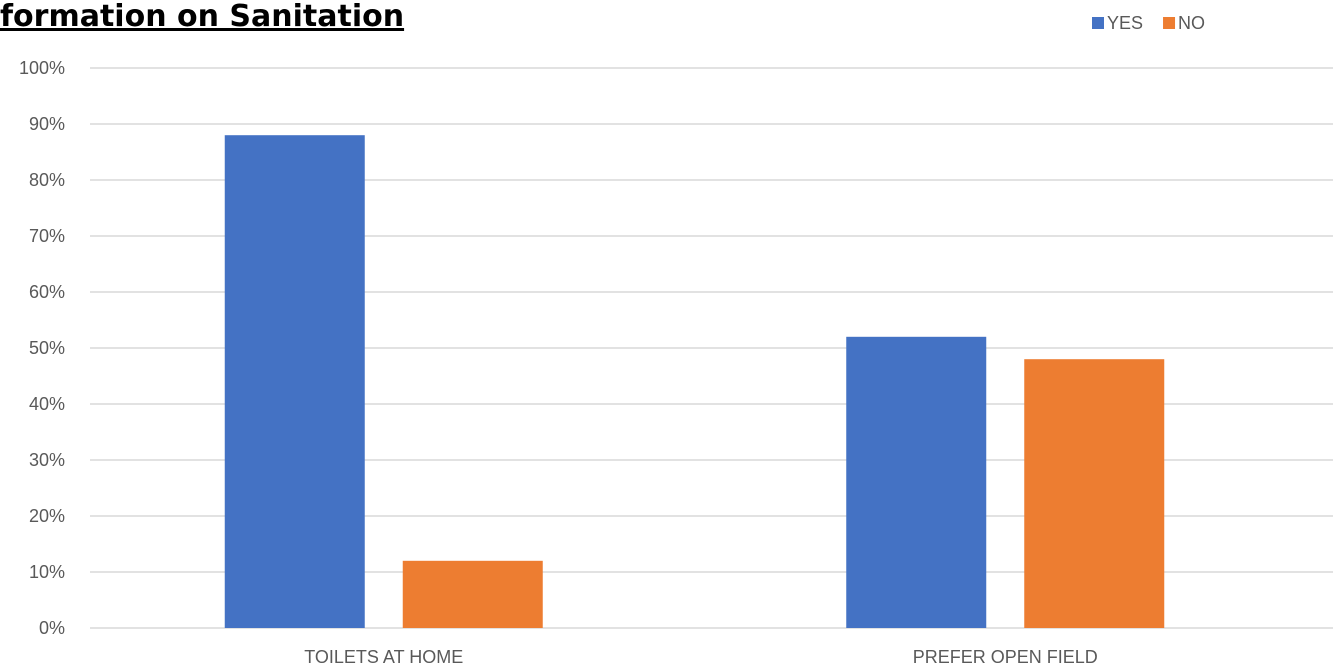  What do you see at coordinates (47, 572) in the screenshot?
I see `y-tick-label: 10%` at bounding box center [47, 572].